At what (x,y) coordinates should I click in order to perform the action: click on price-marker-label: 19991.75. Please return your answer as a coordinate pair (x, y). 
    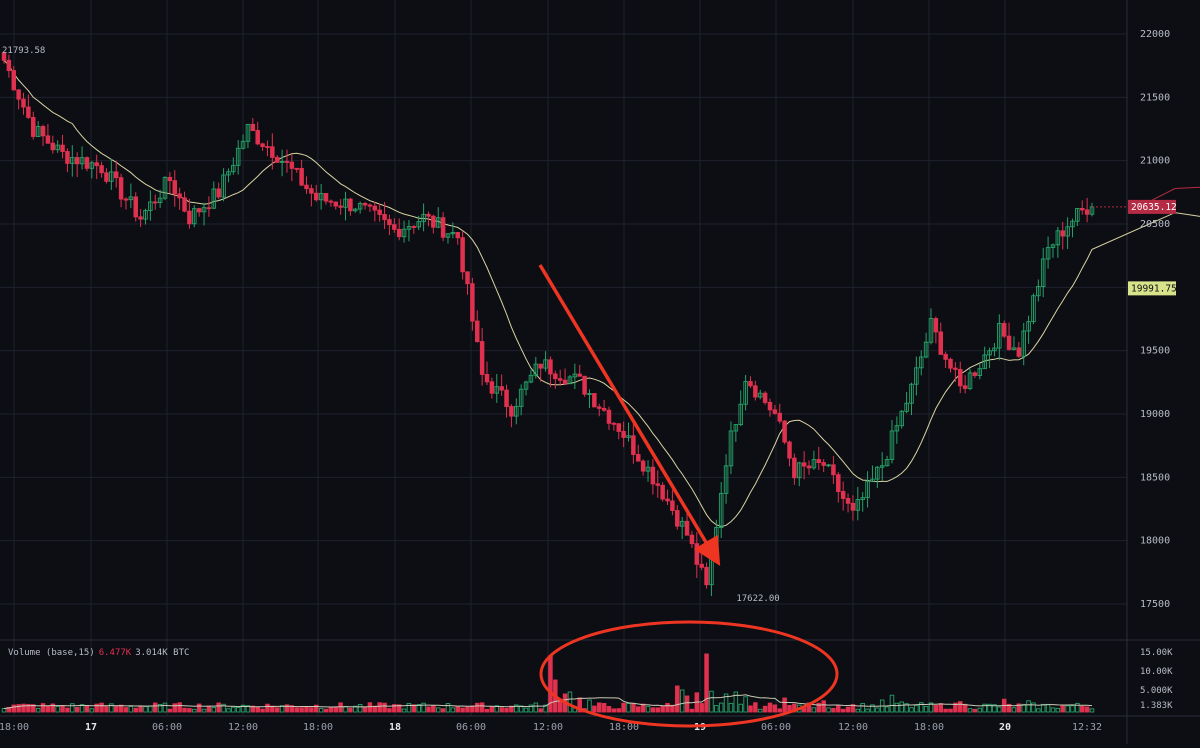
    Looking at the image, I should click on (1154, 288).